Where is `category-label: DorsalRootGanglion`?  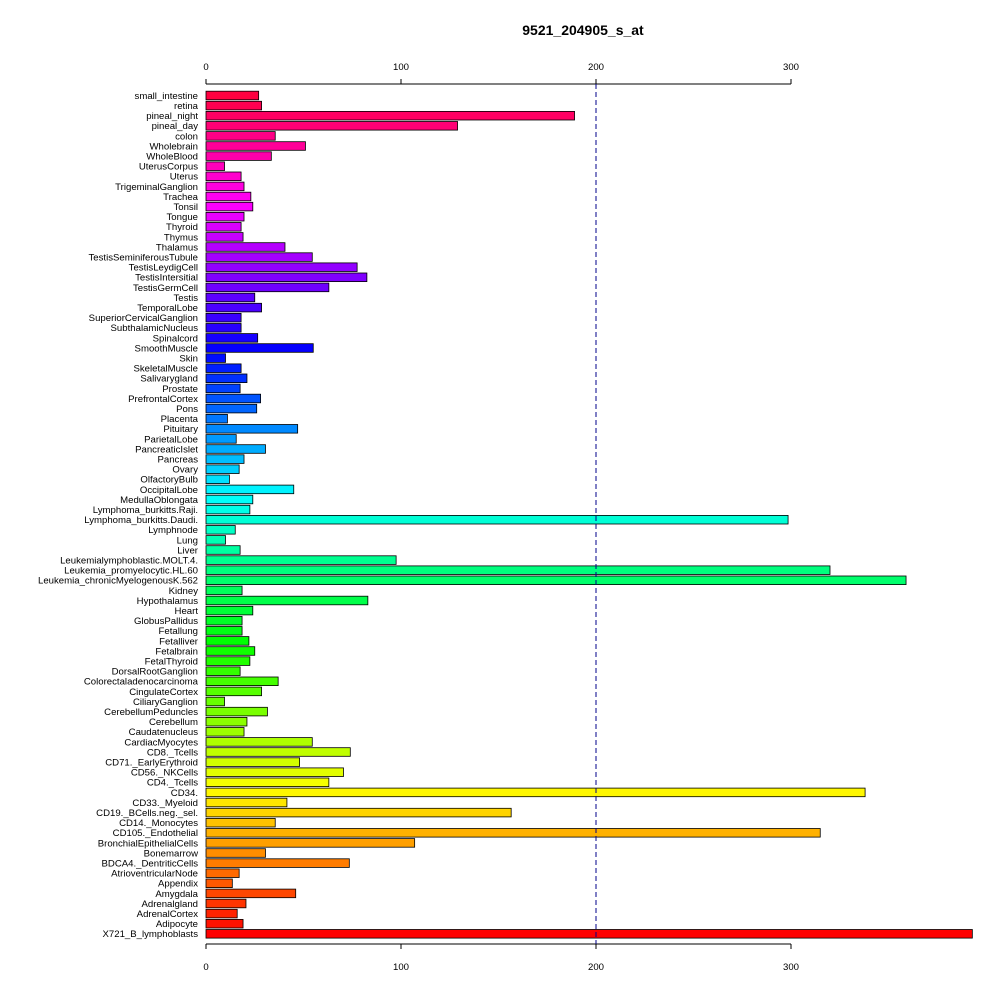 category-label: DorsalRootGanglion is located at coordinates (155, 672).